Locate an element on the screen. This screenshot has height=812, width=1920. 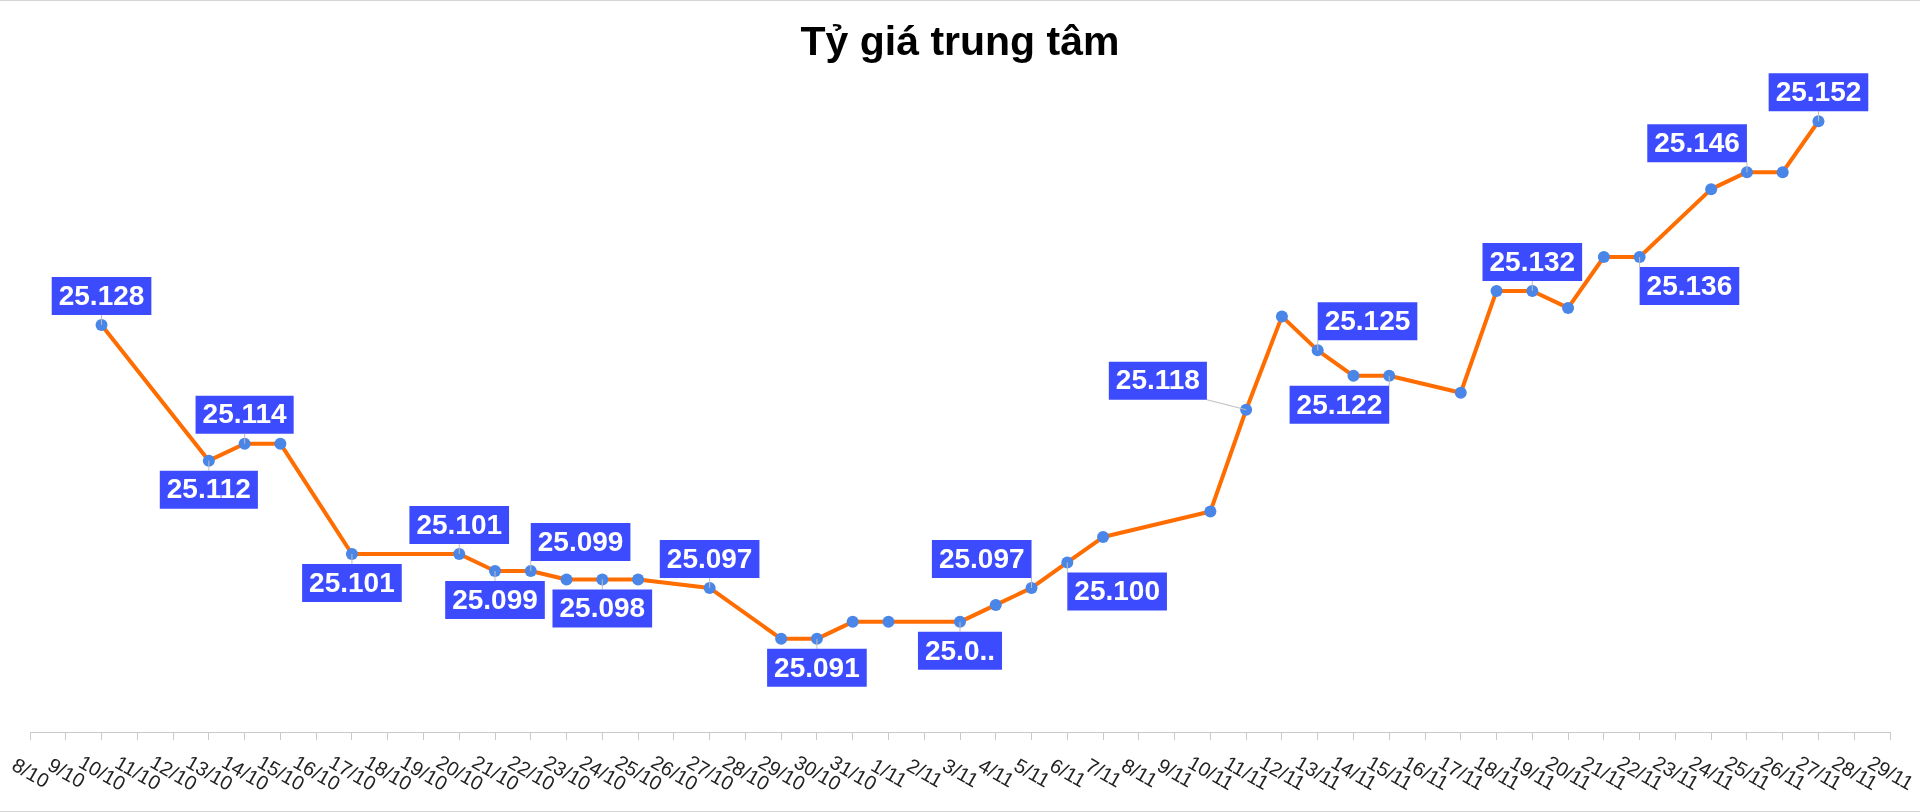
data-label: 25.100 is located at coordinates (1117, 591).